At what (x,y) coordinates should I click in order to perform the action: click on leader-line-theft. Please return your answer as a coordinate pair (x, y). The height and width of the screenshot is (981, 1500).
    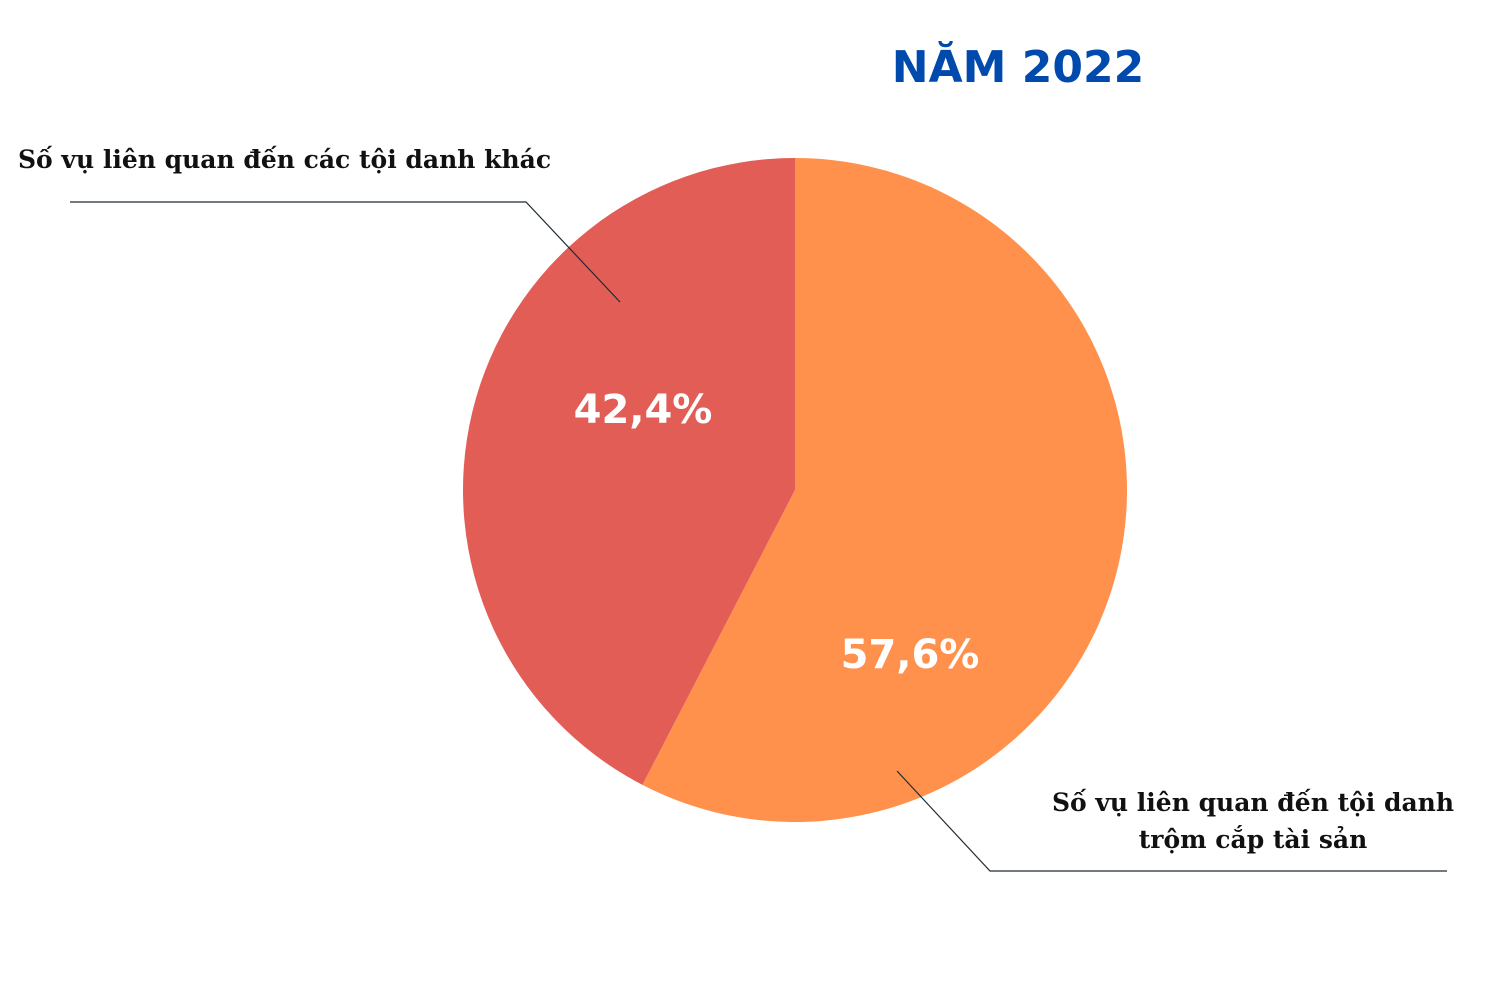
    Looking at the image, I should click on (1171, 821).